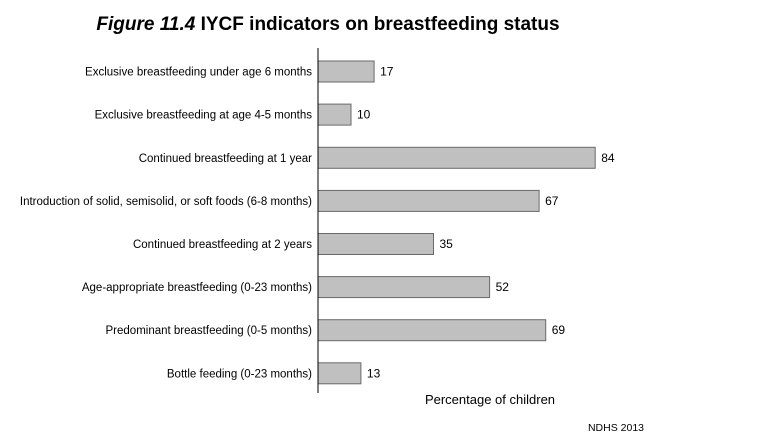  I want to click on data-label: 52, so click(503, 287).